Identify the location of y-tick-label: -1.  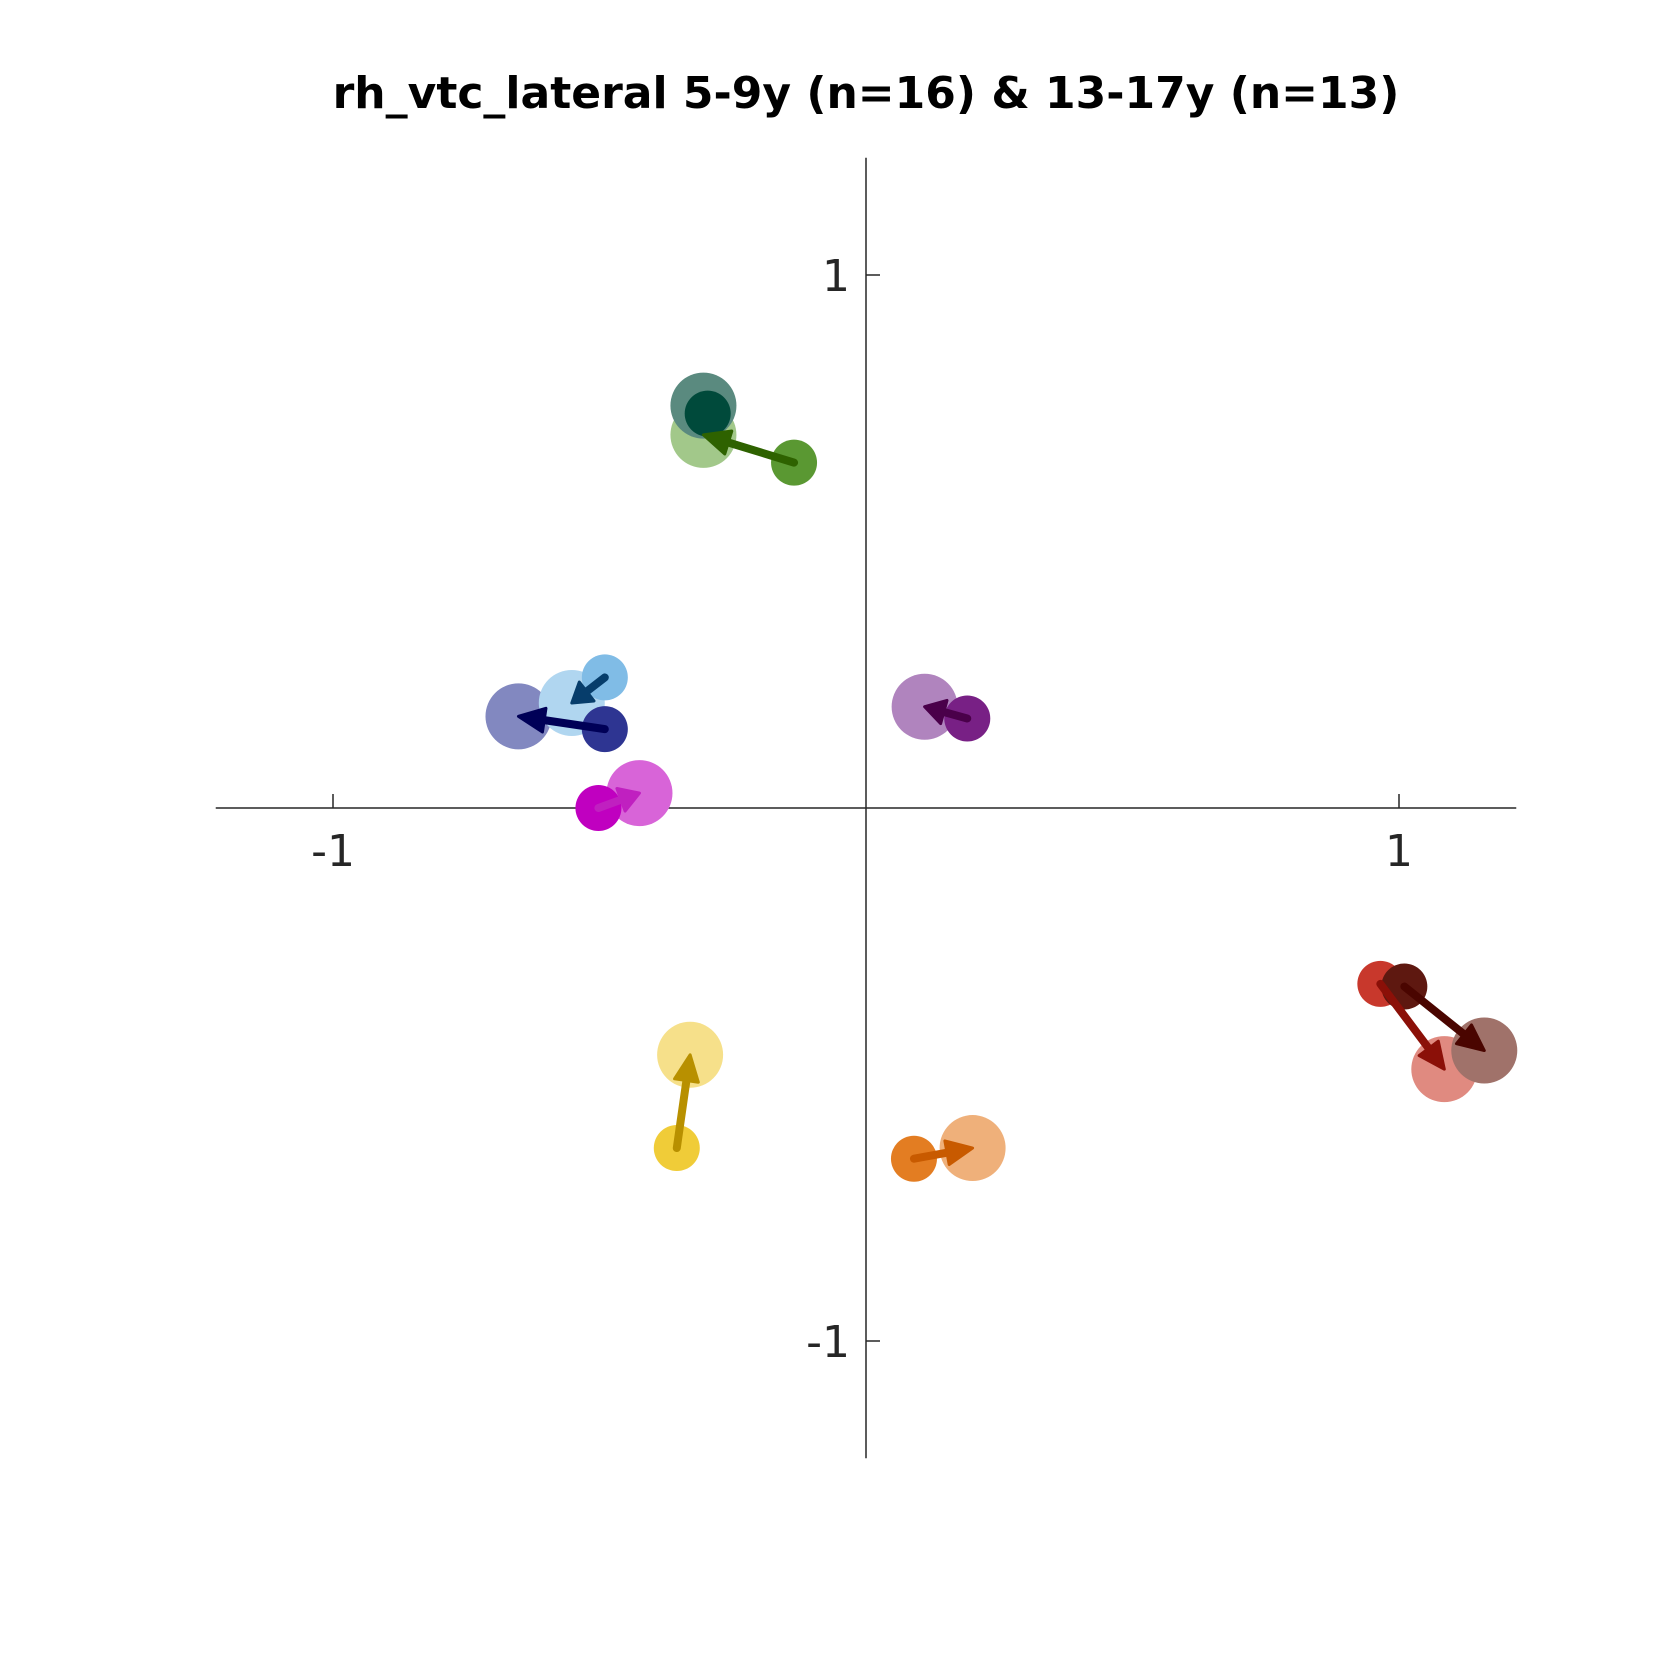
(828, 1342).